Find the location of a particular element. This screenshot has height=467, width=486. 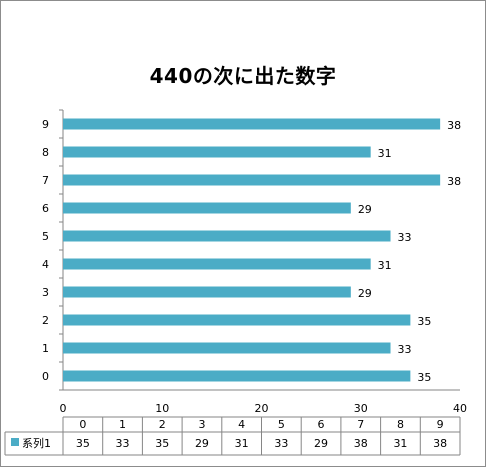

table-header-cell: 3 is located at coordinates (201, 424).